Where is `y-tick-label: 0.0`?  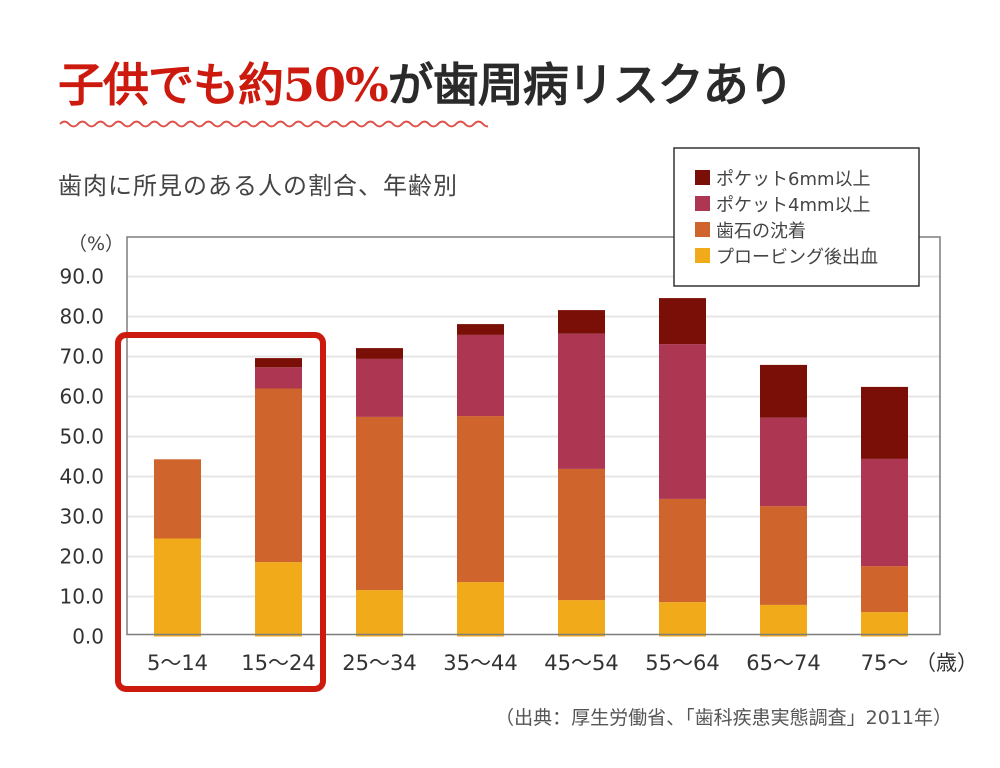
y-tick-label: 0.0 is located at coordinates (88, 637).